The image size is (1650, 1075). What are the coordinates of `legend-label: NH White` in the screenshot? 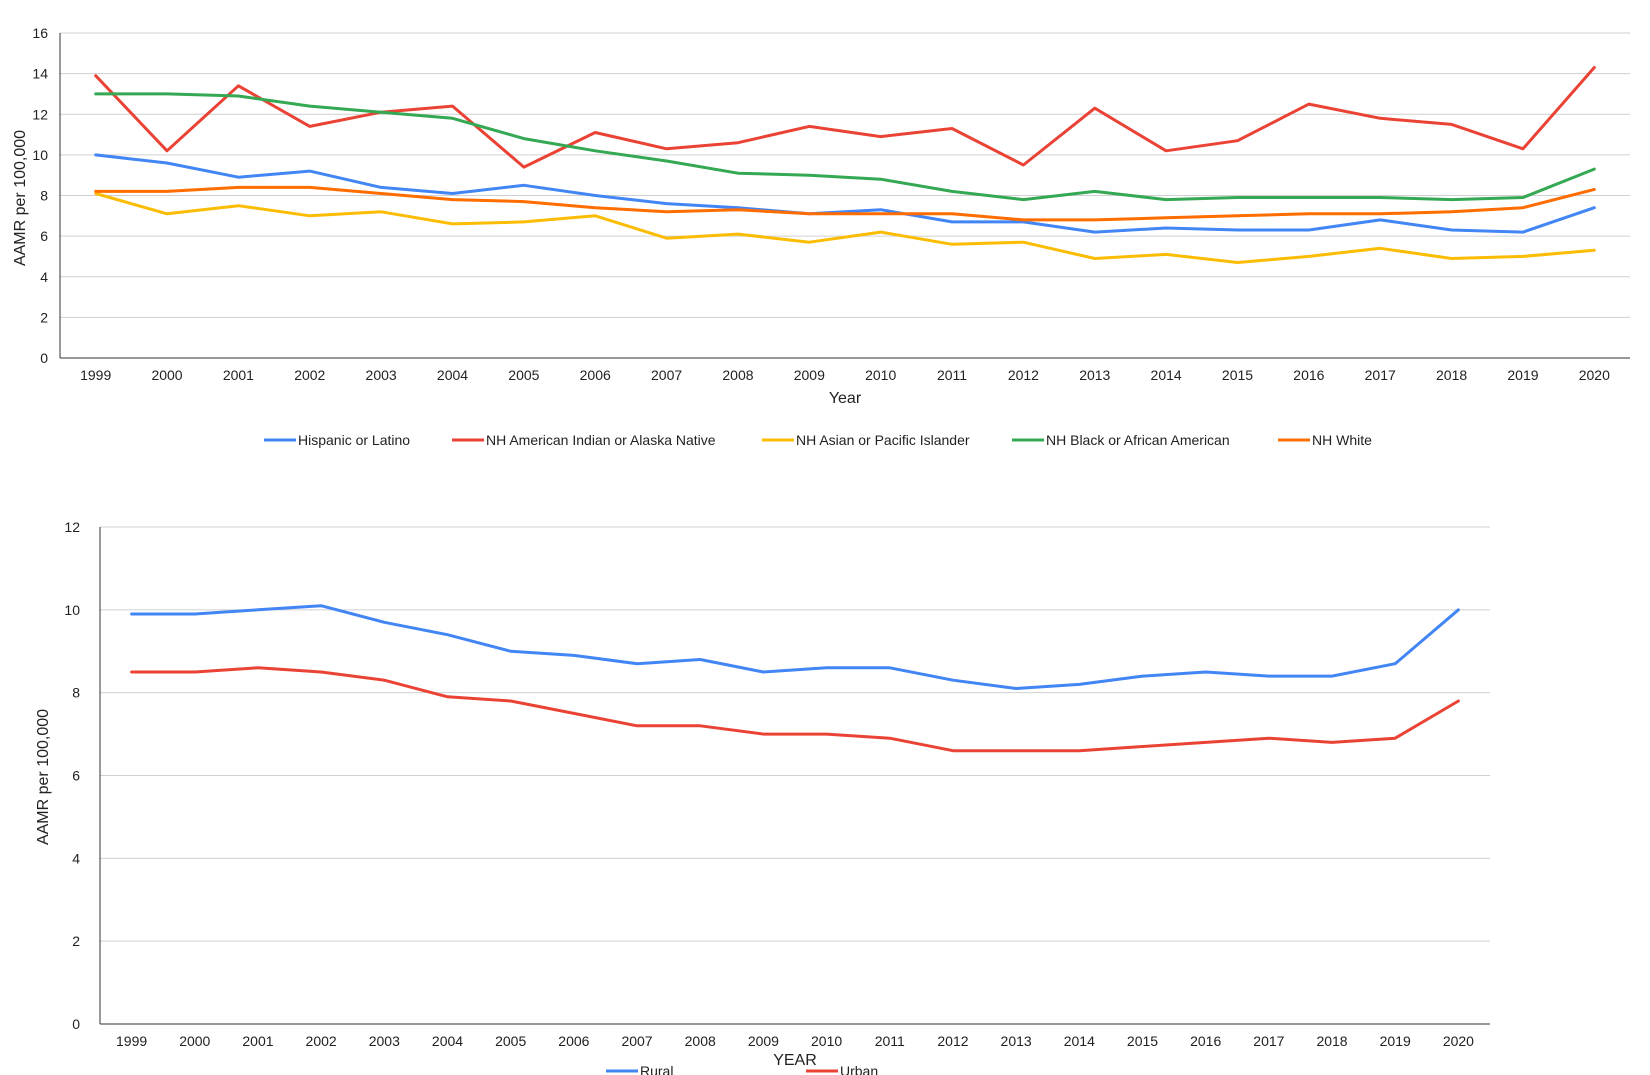 It's located at (1342, 440).